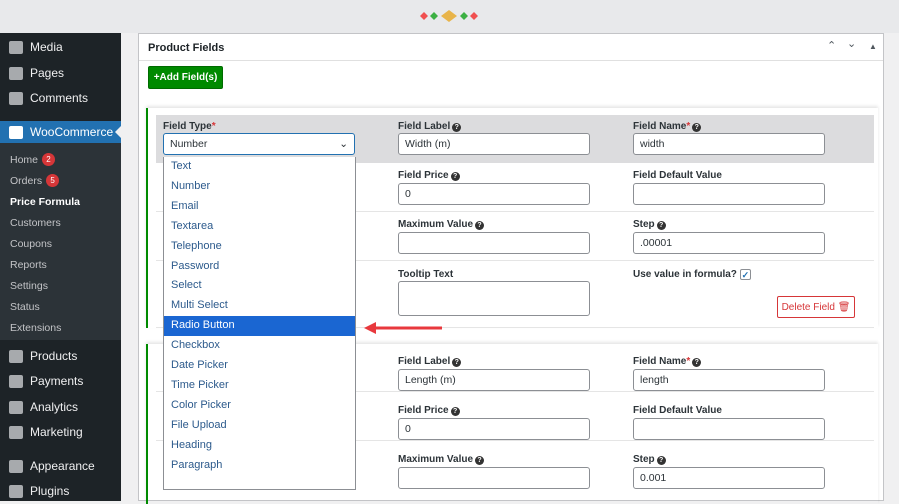 The width and height of the screenshot is (899, 504). I want to click on default-value-label: Field Default Value, so click(677, 410).